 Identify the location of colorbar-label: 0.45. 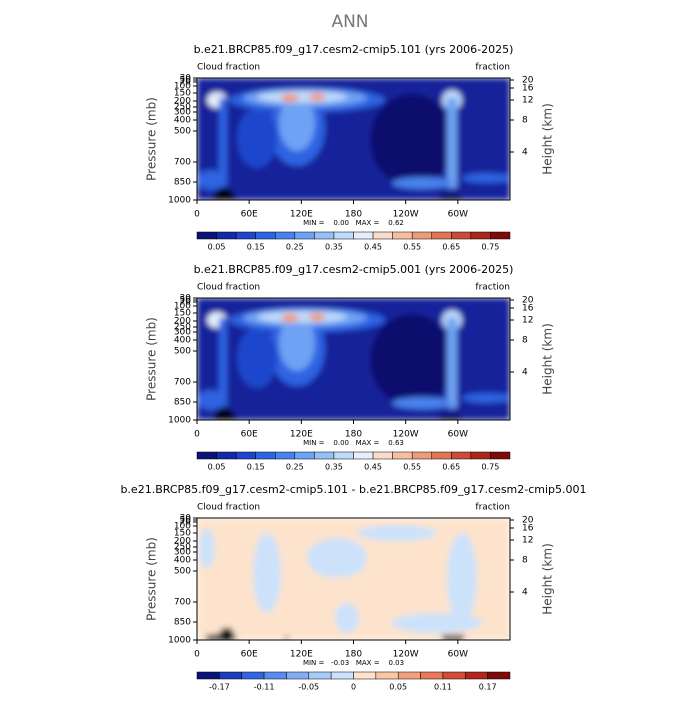
(373, 467).